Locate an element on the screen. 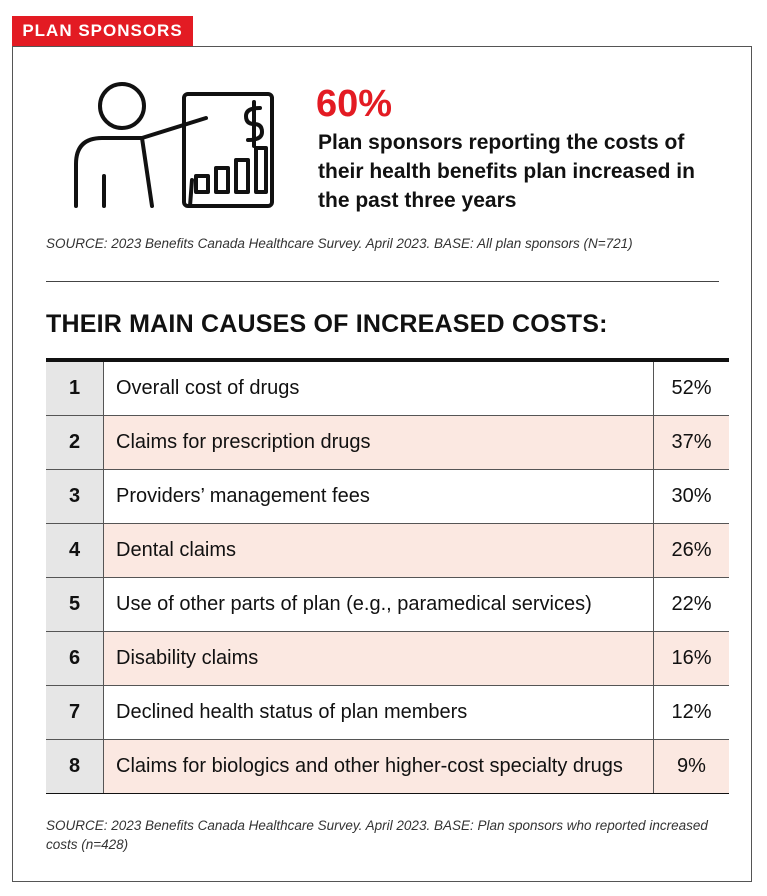 The height and width of the screenshot is (896, 767). cause-cell: Providers’ management fees is located at coordinates (379, 496).